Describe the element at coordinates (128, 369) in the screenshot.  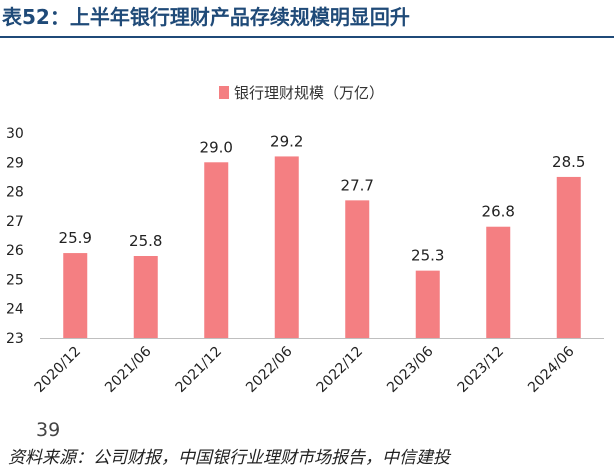
I see `x-tick-label: 2021/06` at that location.